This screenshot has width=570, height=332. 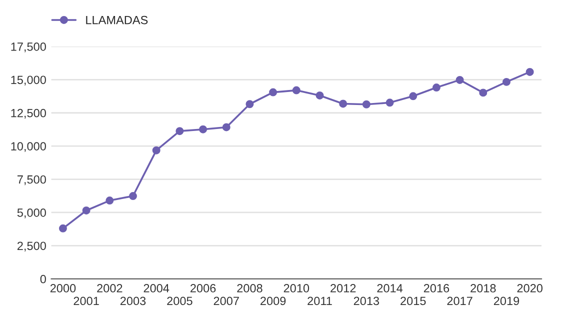 What do you see at coordinates (529, 288) in the screenshot?
I see `x-tick-label: 2020` at bounding box center [529, 288].